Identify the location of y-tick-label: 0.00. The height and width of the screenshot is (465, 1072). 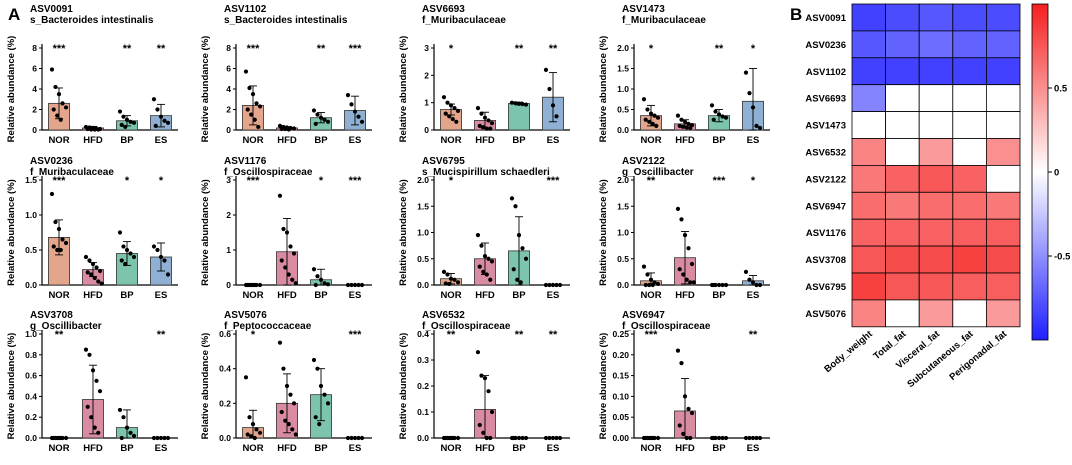
(620, 438).